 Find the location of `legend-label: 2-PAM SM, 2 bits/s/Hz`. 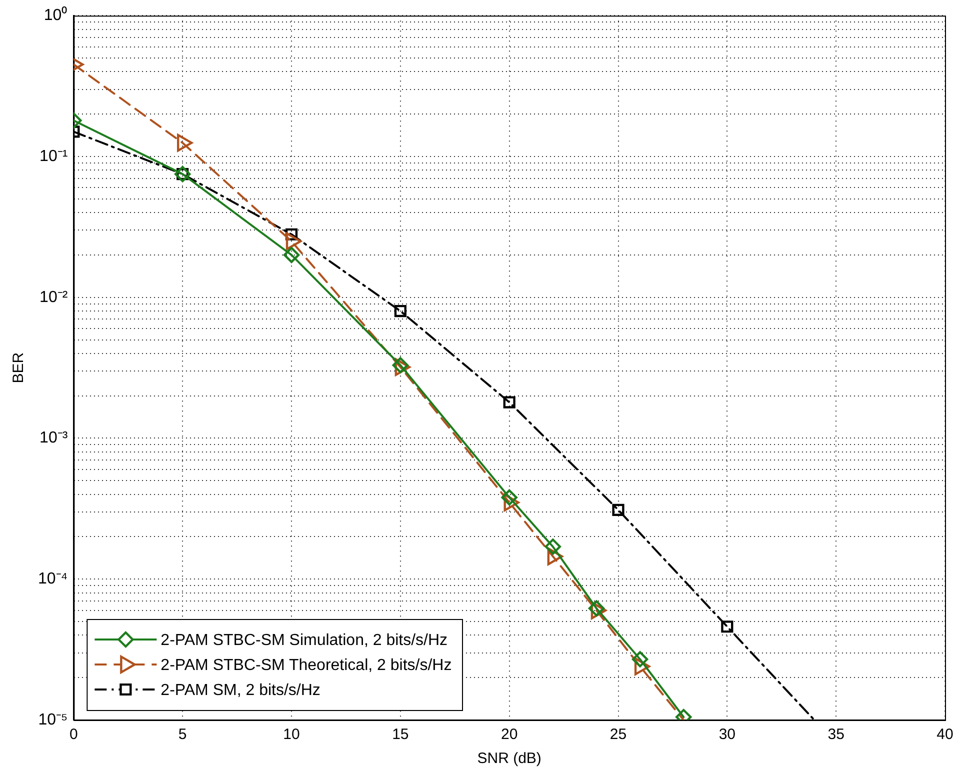

legend-label: 2-PAM SM, 2 bits/s/Hz is located at coordinates (240, 690).